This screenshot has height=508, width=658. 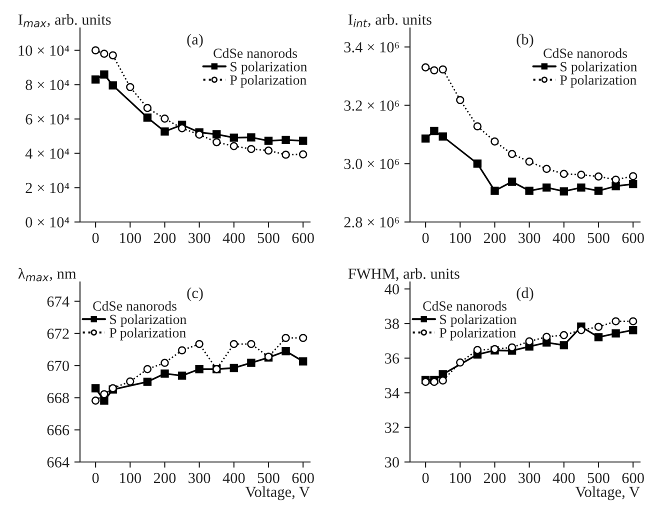 What do you see at coordinates (371, 105) in the screenshot?
I see `y-tick-label: 3.2 × 10⁶` at bounding box center [371, 105].